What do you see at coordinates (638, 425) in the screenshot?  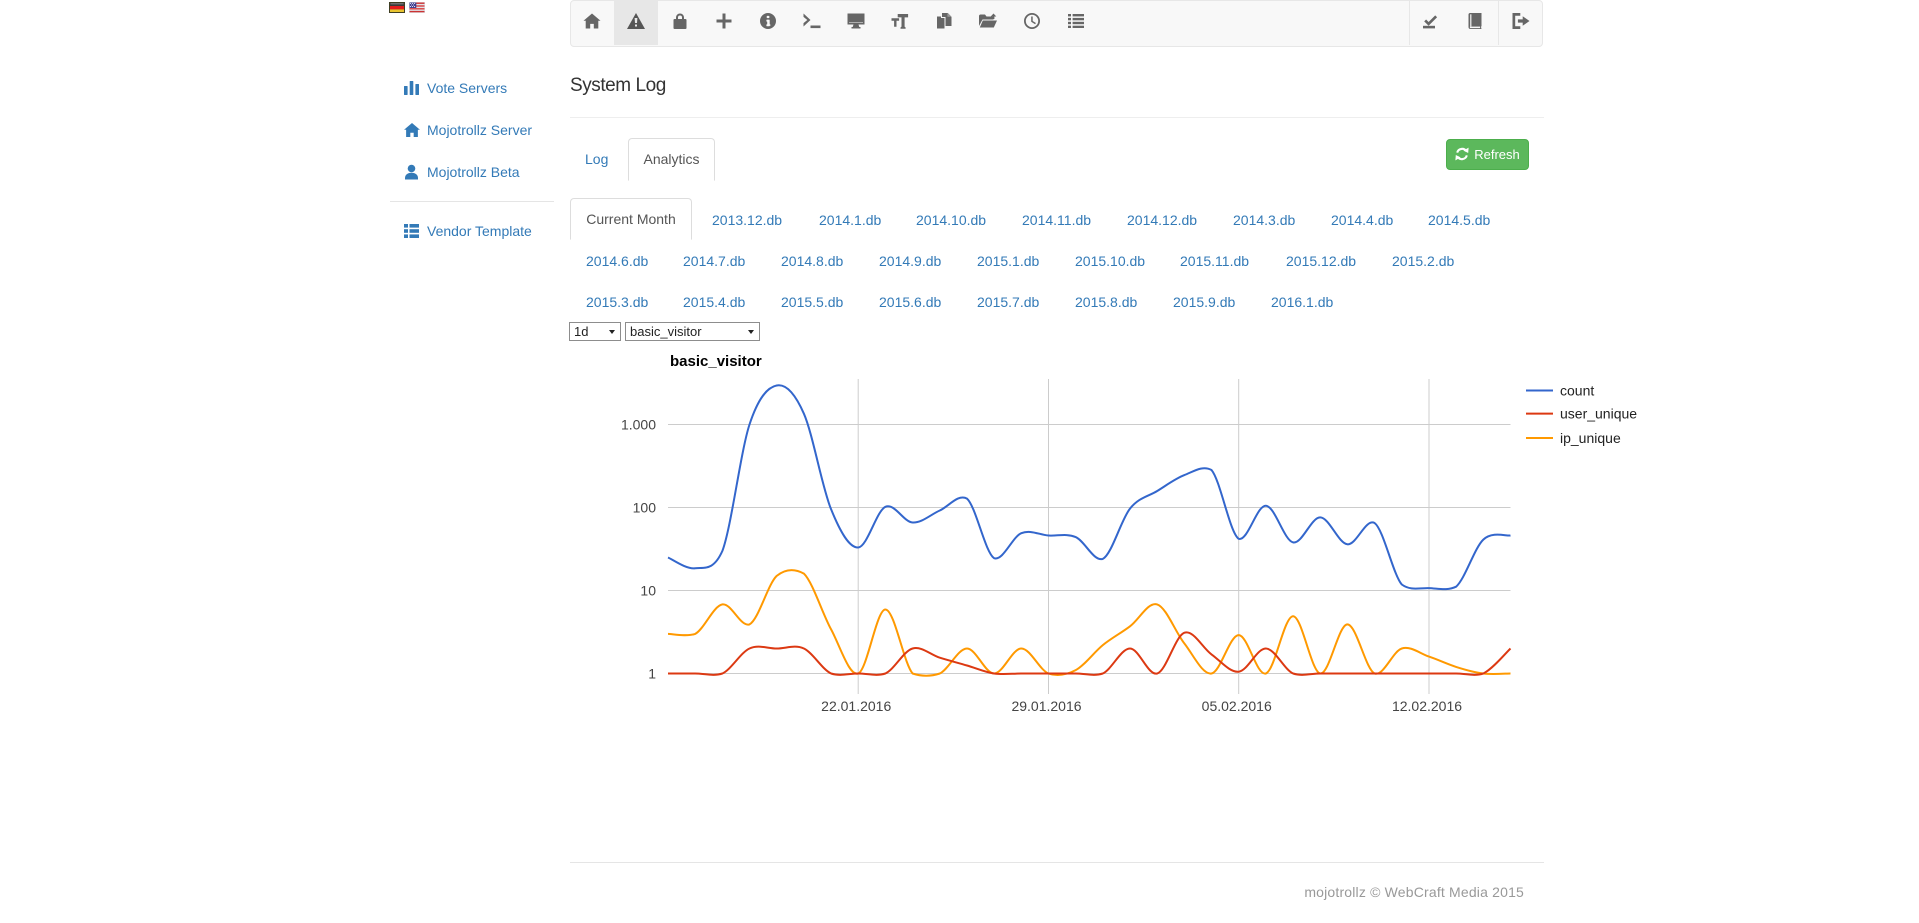 I see `svg-text: 1.000` at bounding box center [638, 425].